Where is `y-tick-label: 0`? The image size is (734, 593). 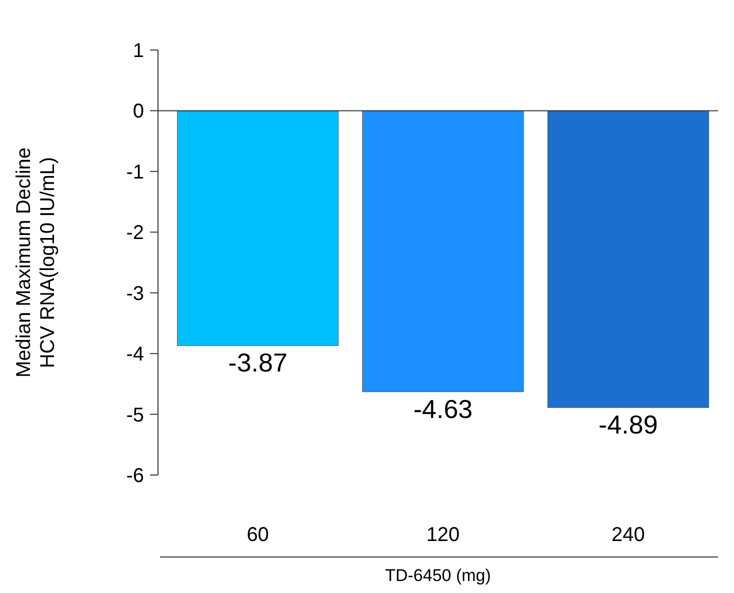 y-tick-label: 0 is located at coordinates (138, 111).